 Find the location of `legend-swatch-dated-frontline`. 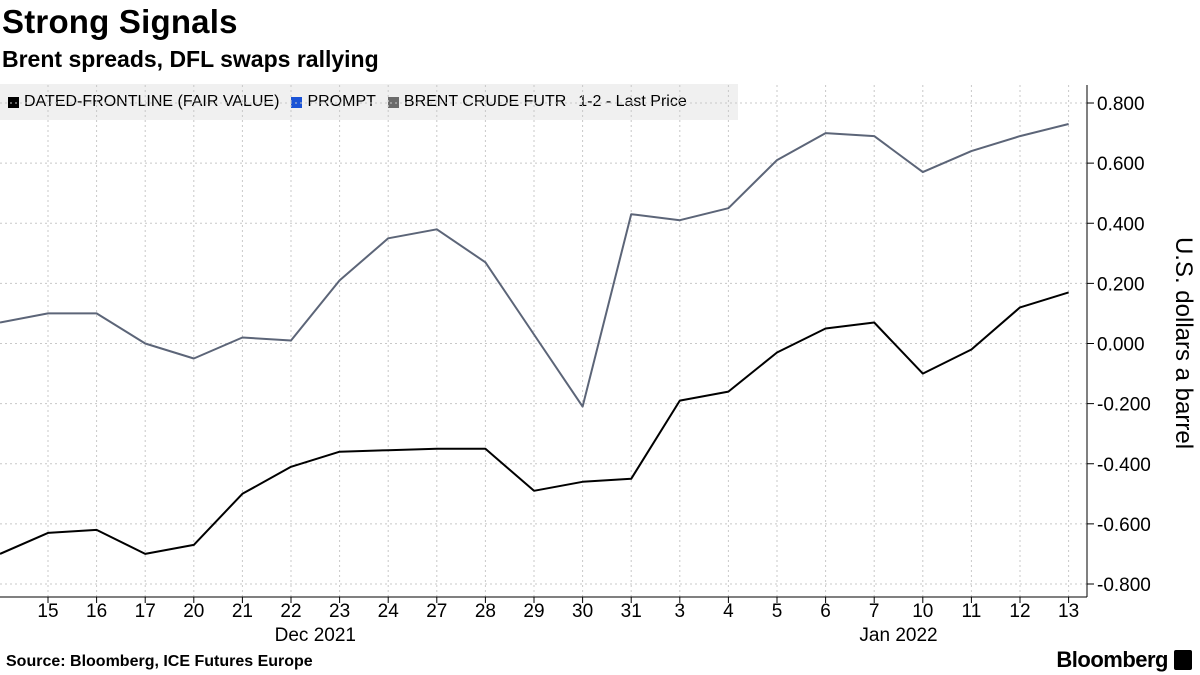

legend-swatch-dated-frontline is located at coordinates (13, 102).